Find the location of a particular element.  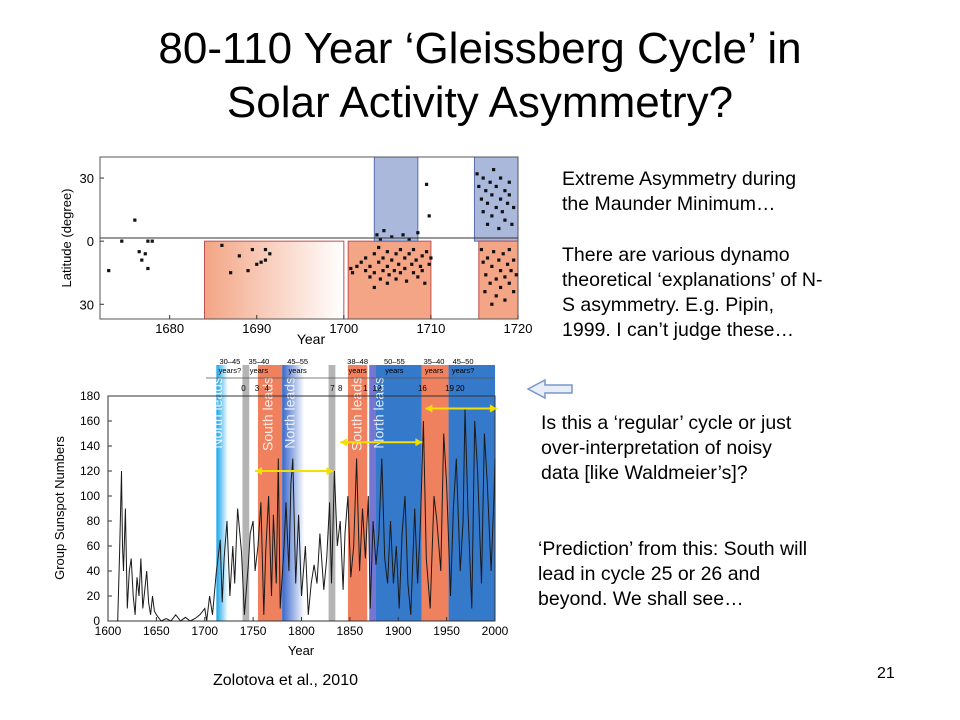

duration-label: 45–55 is located at coordinates (297, 361).